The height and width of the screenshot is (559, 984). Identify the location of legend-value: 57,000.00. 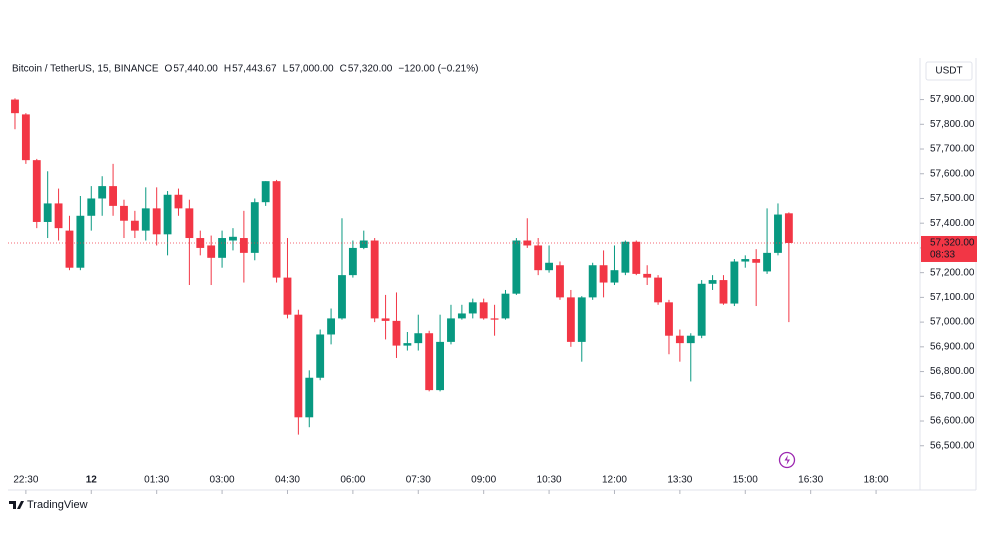
(311, 69).